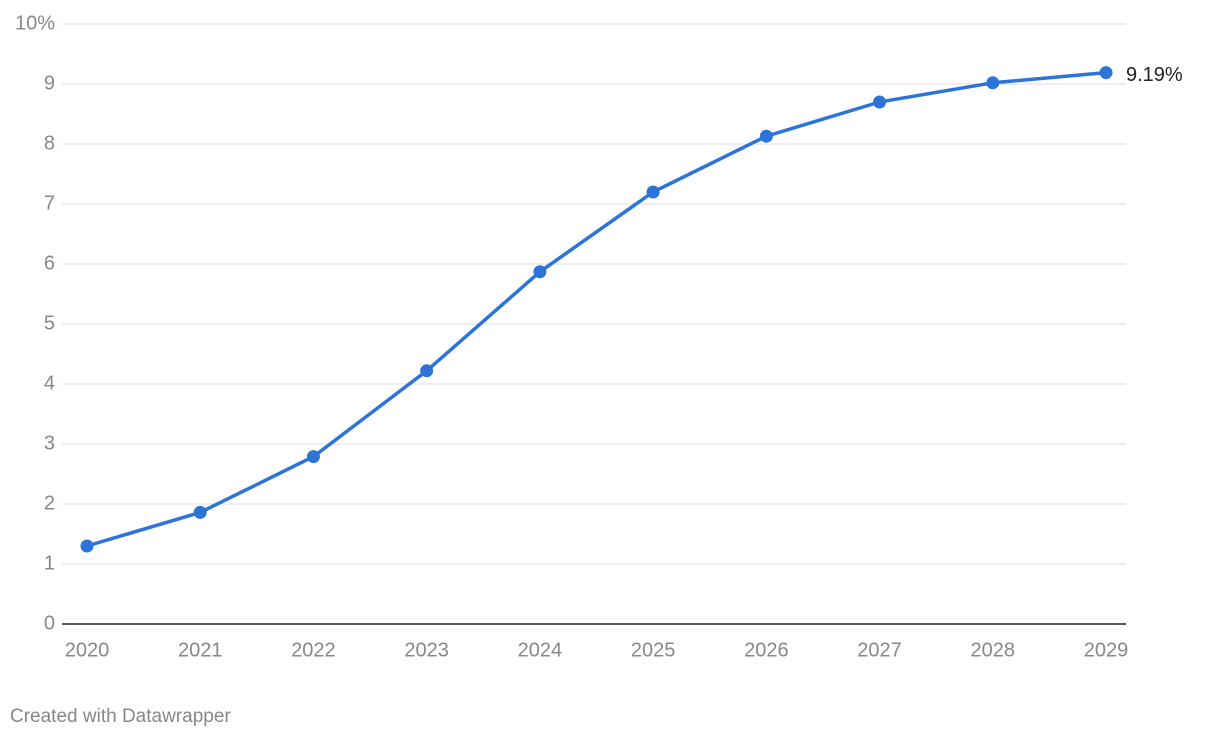 The height and width of the screenshot is (740, 1220). I want to click on x-tick-label: 2026, so click(766, 650).